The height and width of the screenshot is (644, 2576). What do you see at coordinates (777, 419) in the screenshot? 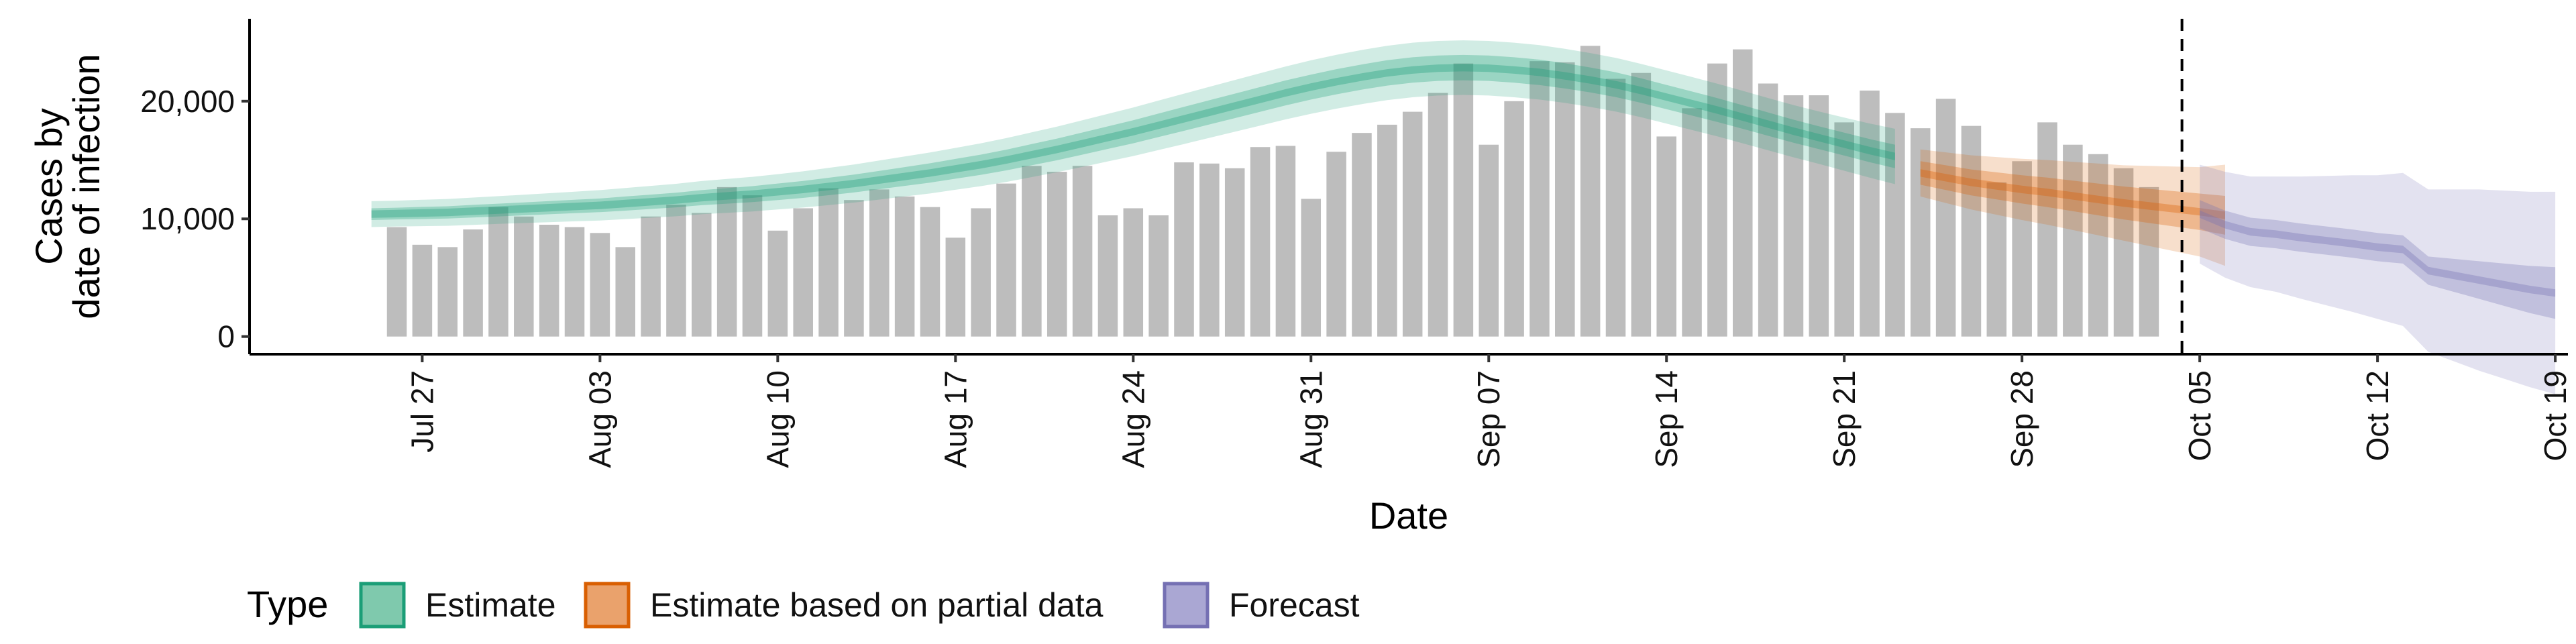
I see `x-tick-label: Aug 10` at bounding box center [777, 419].